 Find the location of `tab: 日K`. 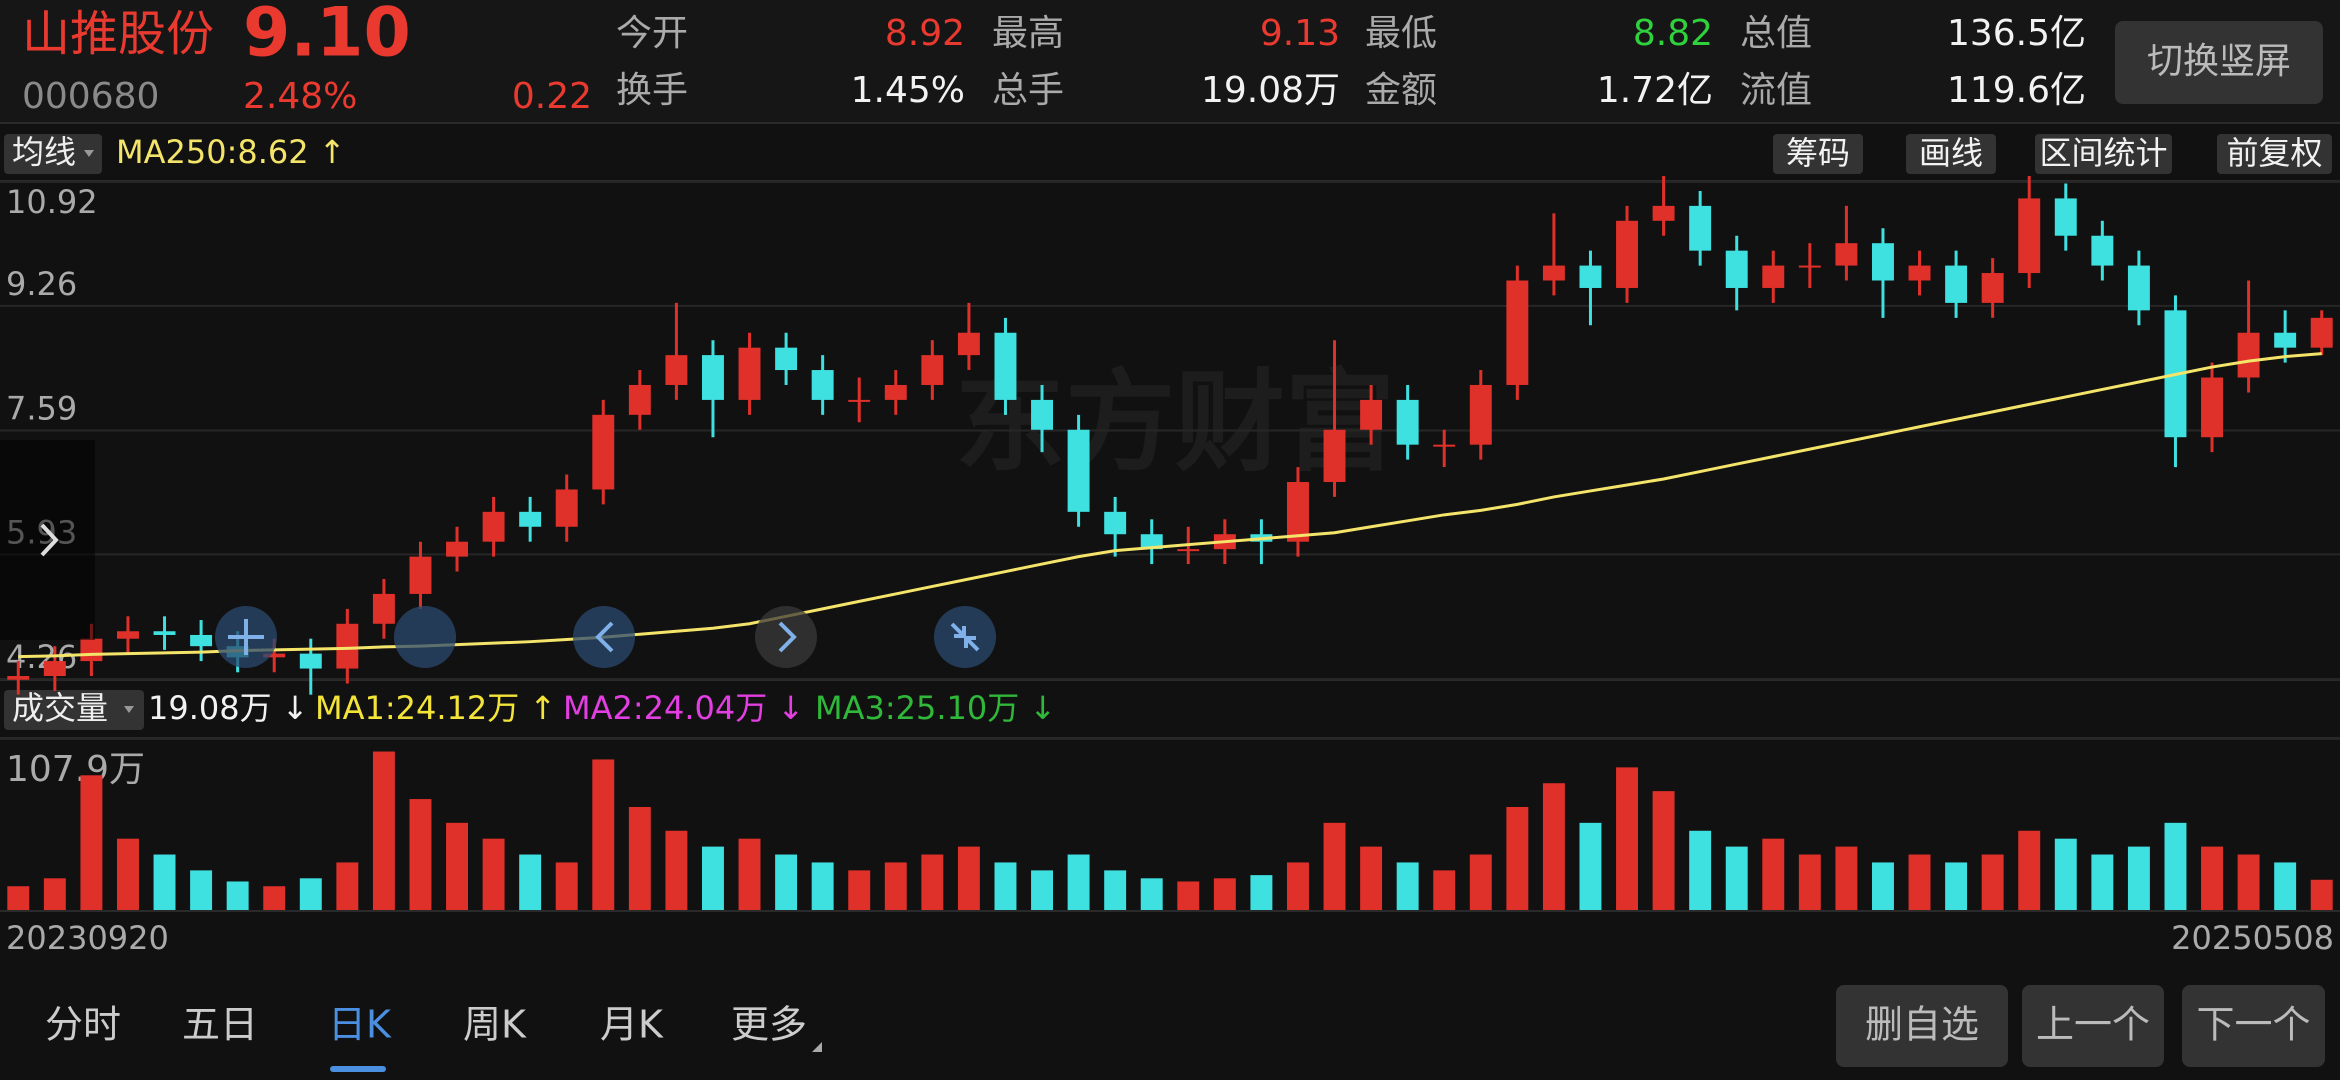

tab: 日K is located at coordinates (360, 1025).